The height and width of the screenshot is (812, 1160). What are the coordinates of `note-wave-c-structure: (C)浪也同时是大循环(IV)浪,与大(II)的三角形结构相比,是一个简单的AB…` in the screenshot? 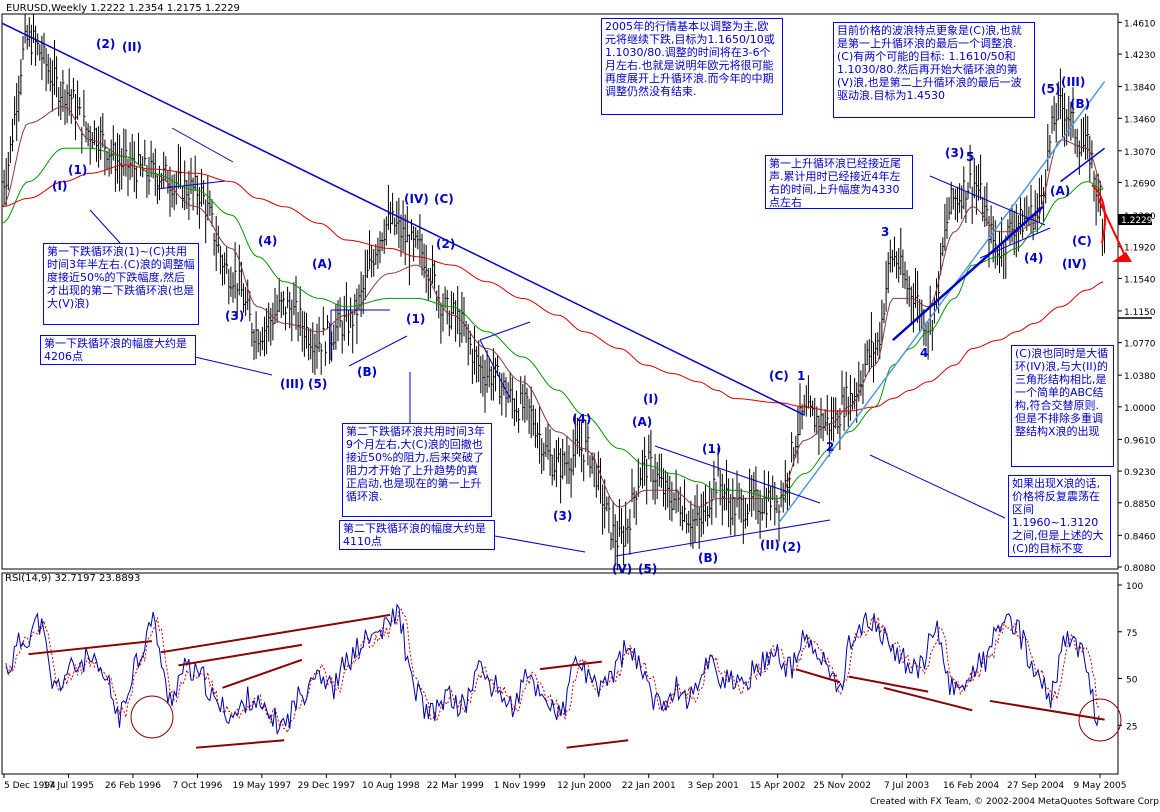 It's located at (1062, 406).